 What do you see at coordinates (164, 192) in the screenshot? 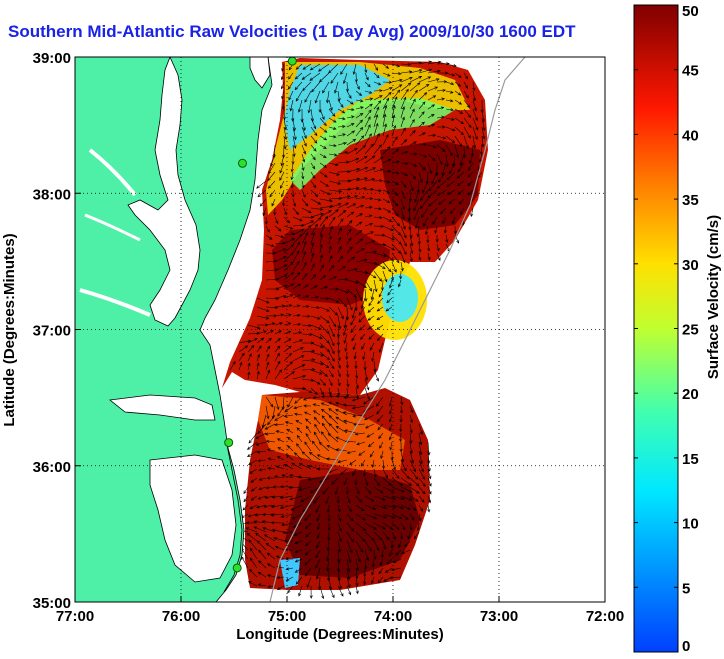
I see `chesapeake-bay-water` at bounding box center [164, 192].